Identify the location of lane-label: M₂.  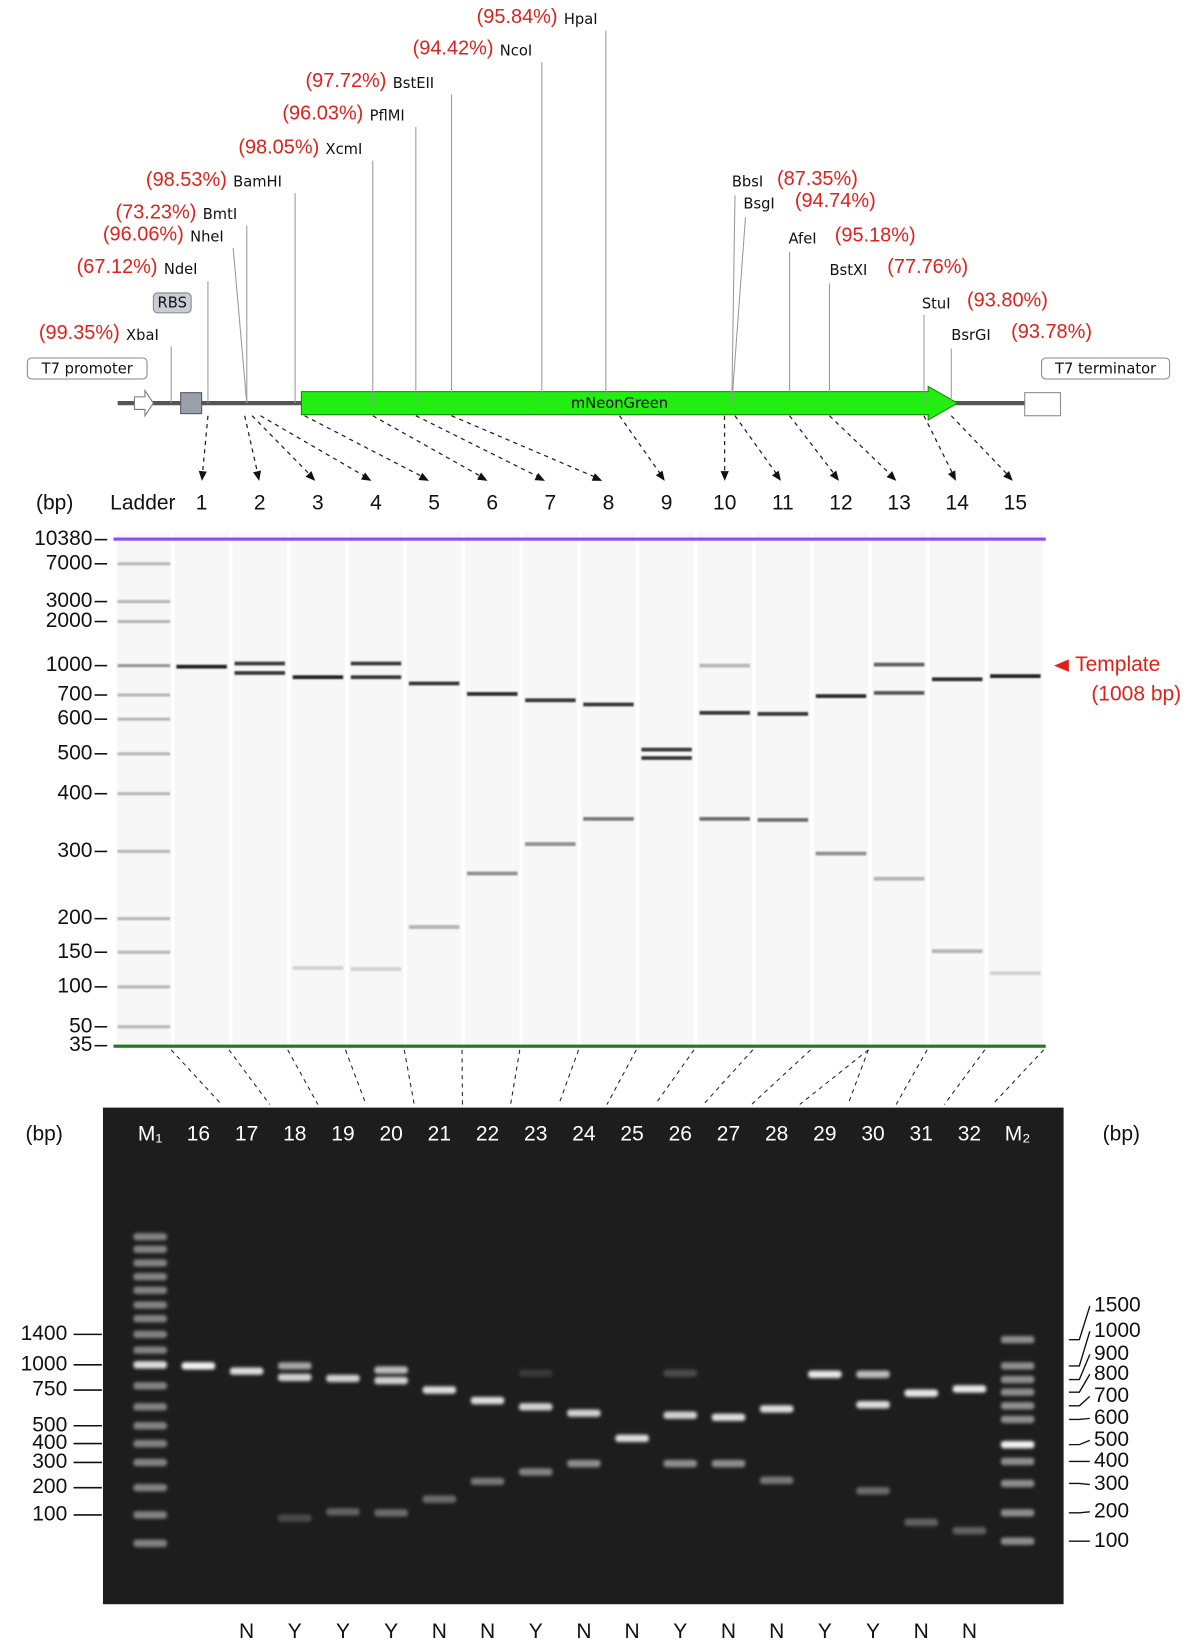
(1018, 1133).